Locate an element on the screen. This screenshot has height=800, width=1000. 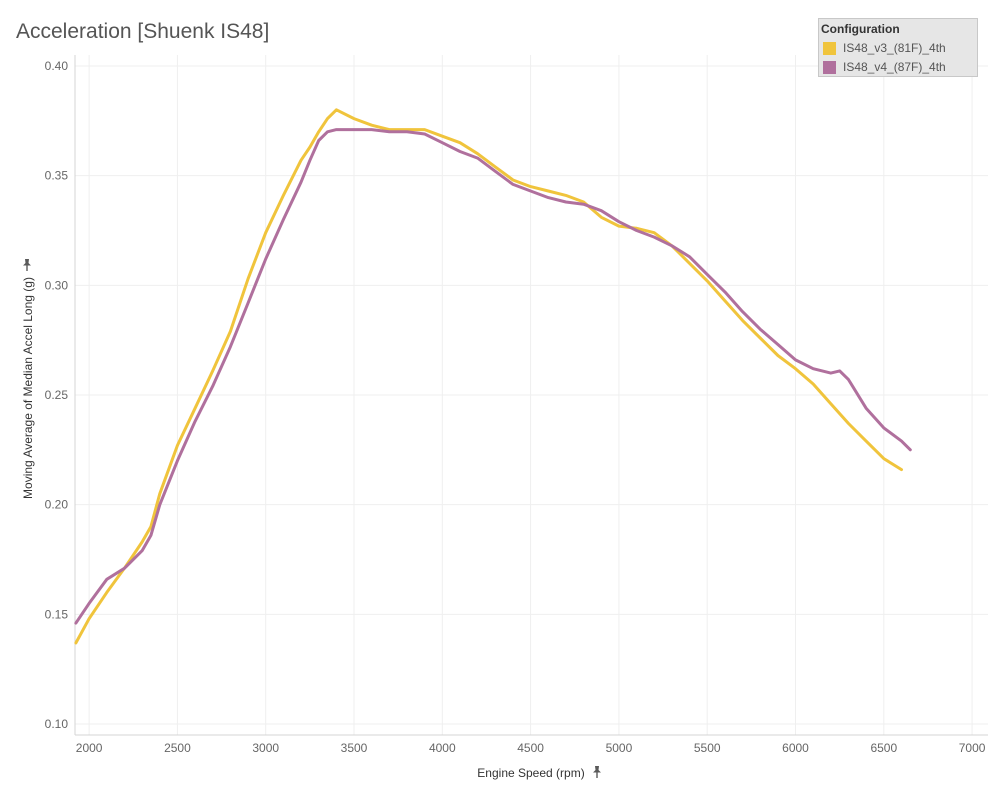
x-tick-label: 6500 is located at coordinates (883, 748).